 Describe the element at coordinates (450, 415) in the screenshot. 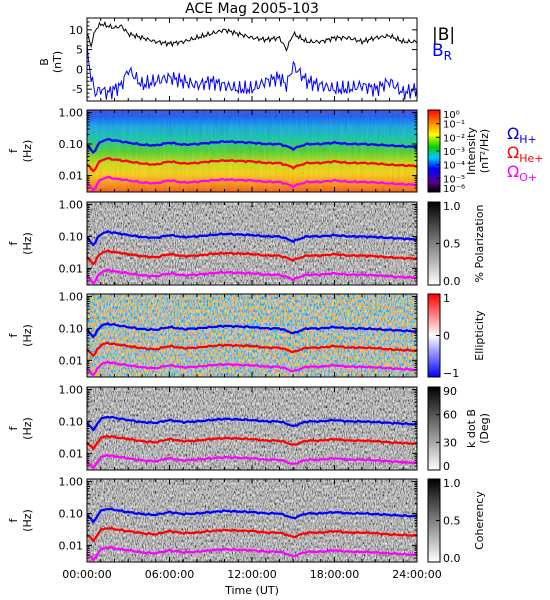

I see `colorbar-tick-label: 60` at that location.